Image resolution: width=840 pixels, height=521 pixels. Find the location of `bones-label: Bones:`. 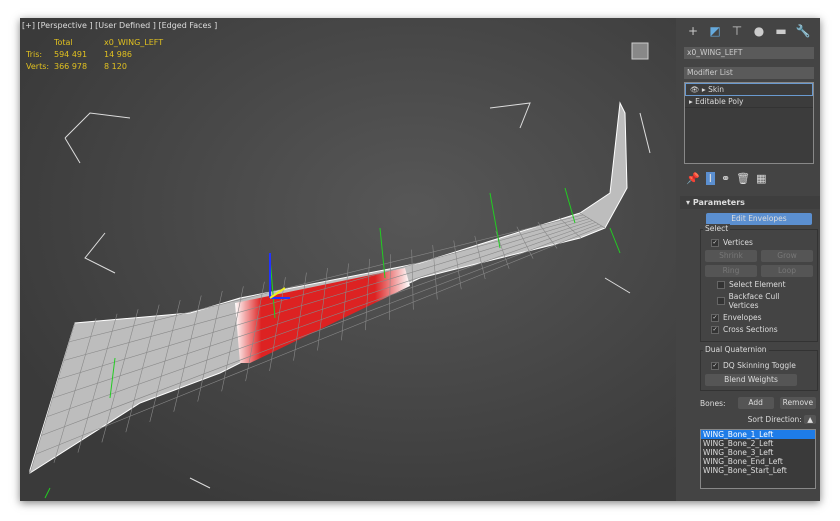

bones-label: Bones: is located at coordinates (713, 403).